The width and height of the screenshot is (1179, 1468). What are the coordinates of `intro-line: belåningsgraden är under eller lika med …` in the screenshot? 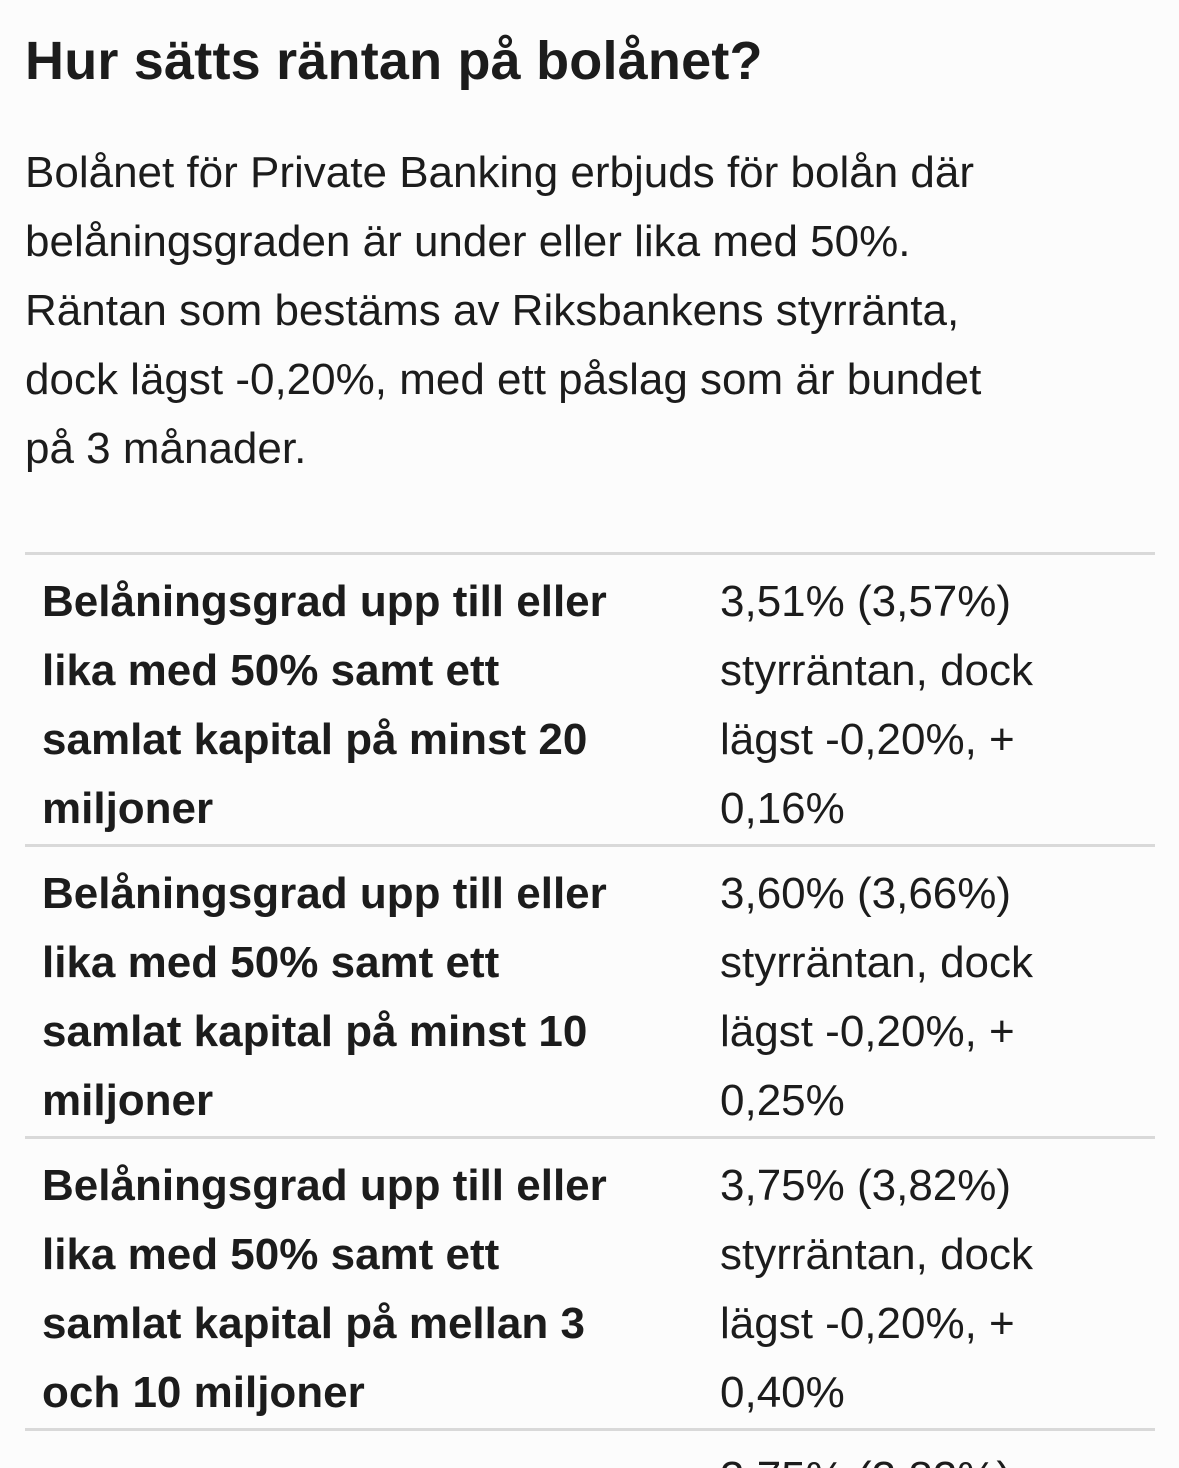 It's located at (468, 241).